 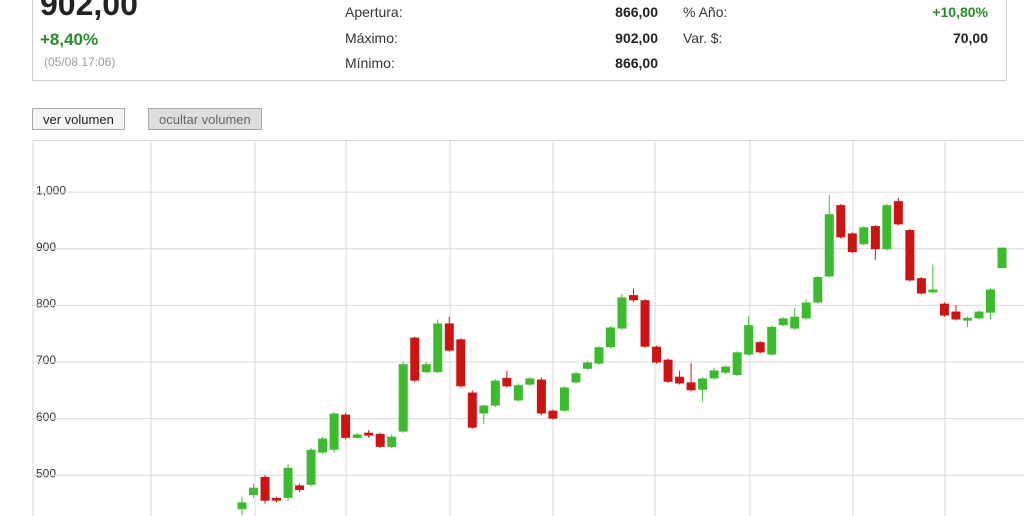 I want to click on quote-panel, so click(x=519, y=40).